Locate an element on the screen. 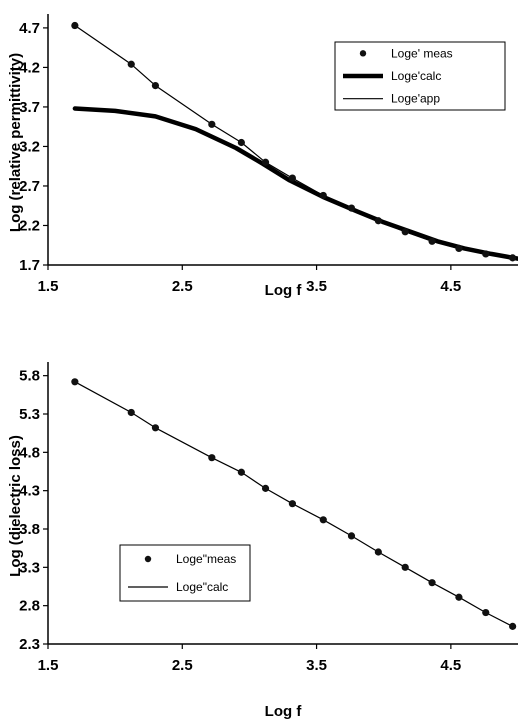 The image size is (518, 726). legend-label: Loge"meas is located at coordinates (206, 559).